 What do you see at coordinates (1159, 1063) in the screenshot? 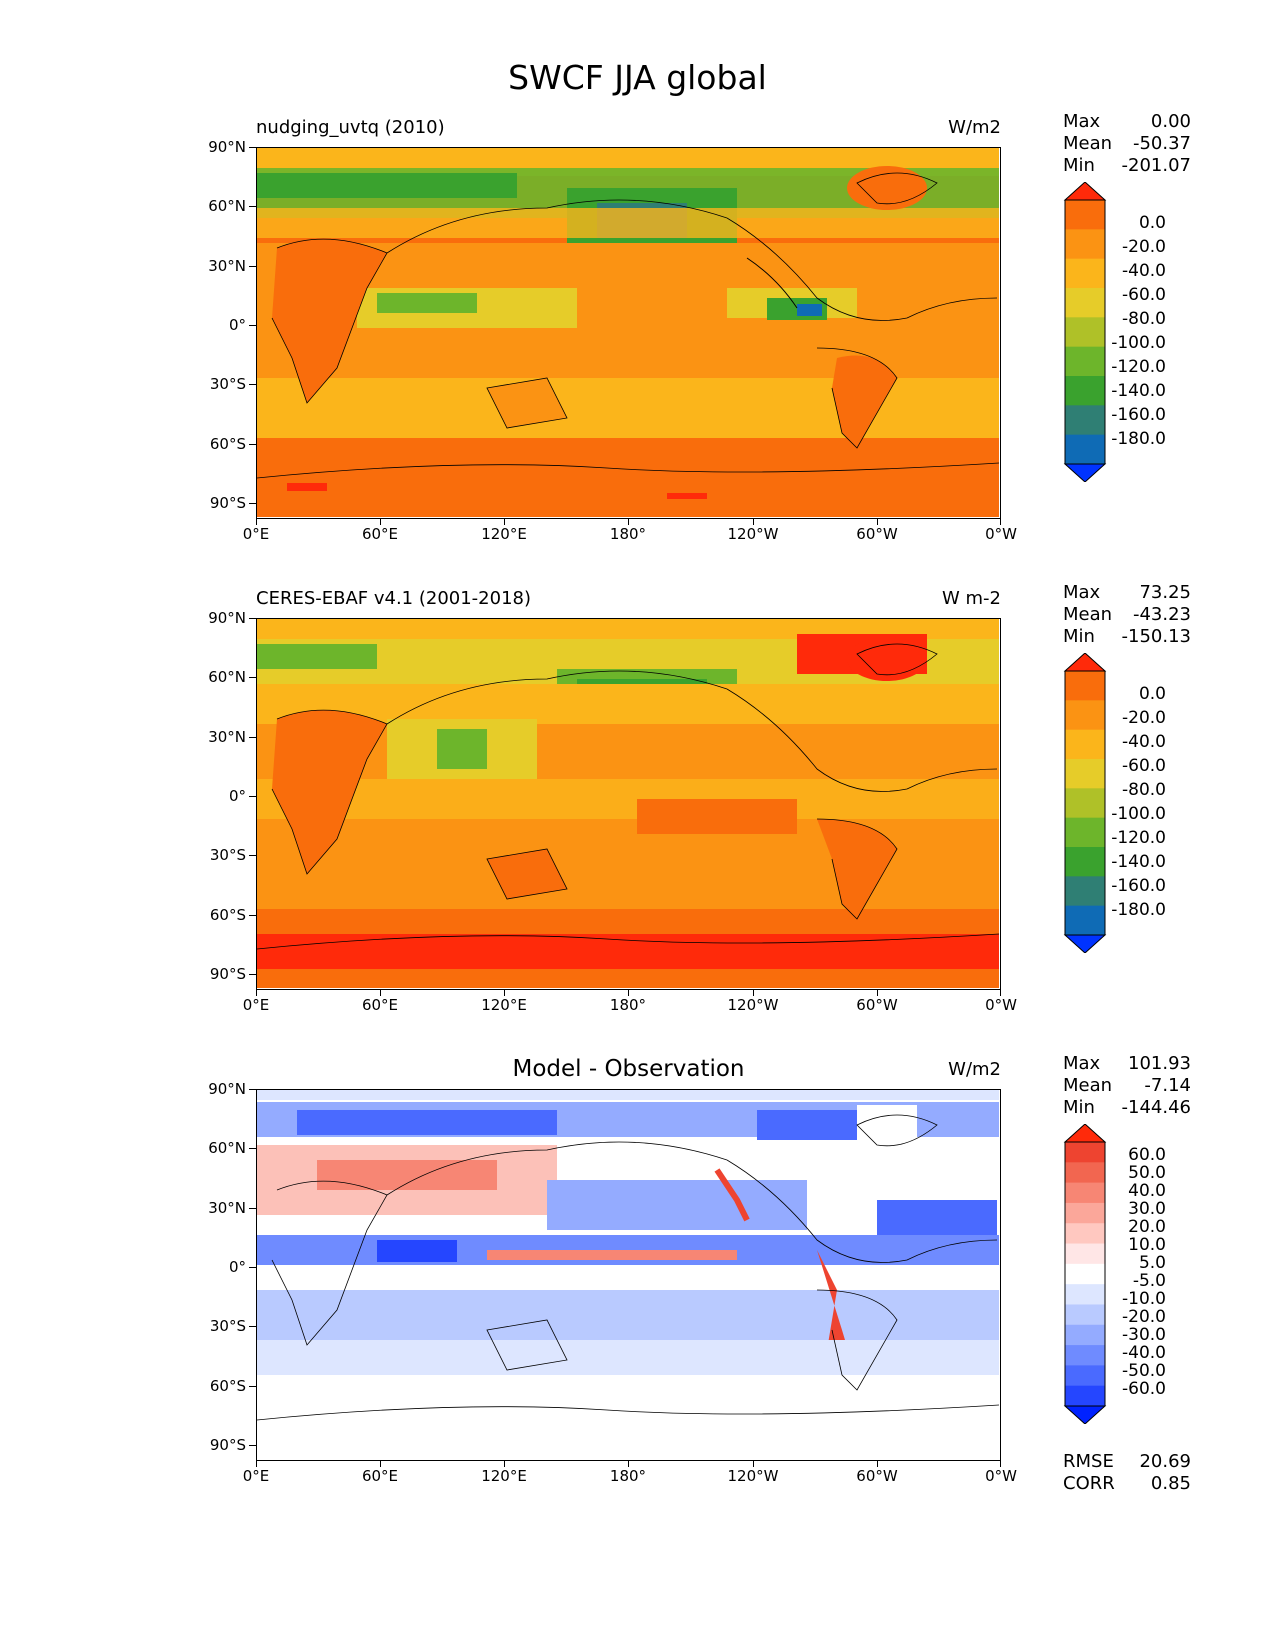
I see `stat-max: 101.93` at bounding box center [1159, 1063].